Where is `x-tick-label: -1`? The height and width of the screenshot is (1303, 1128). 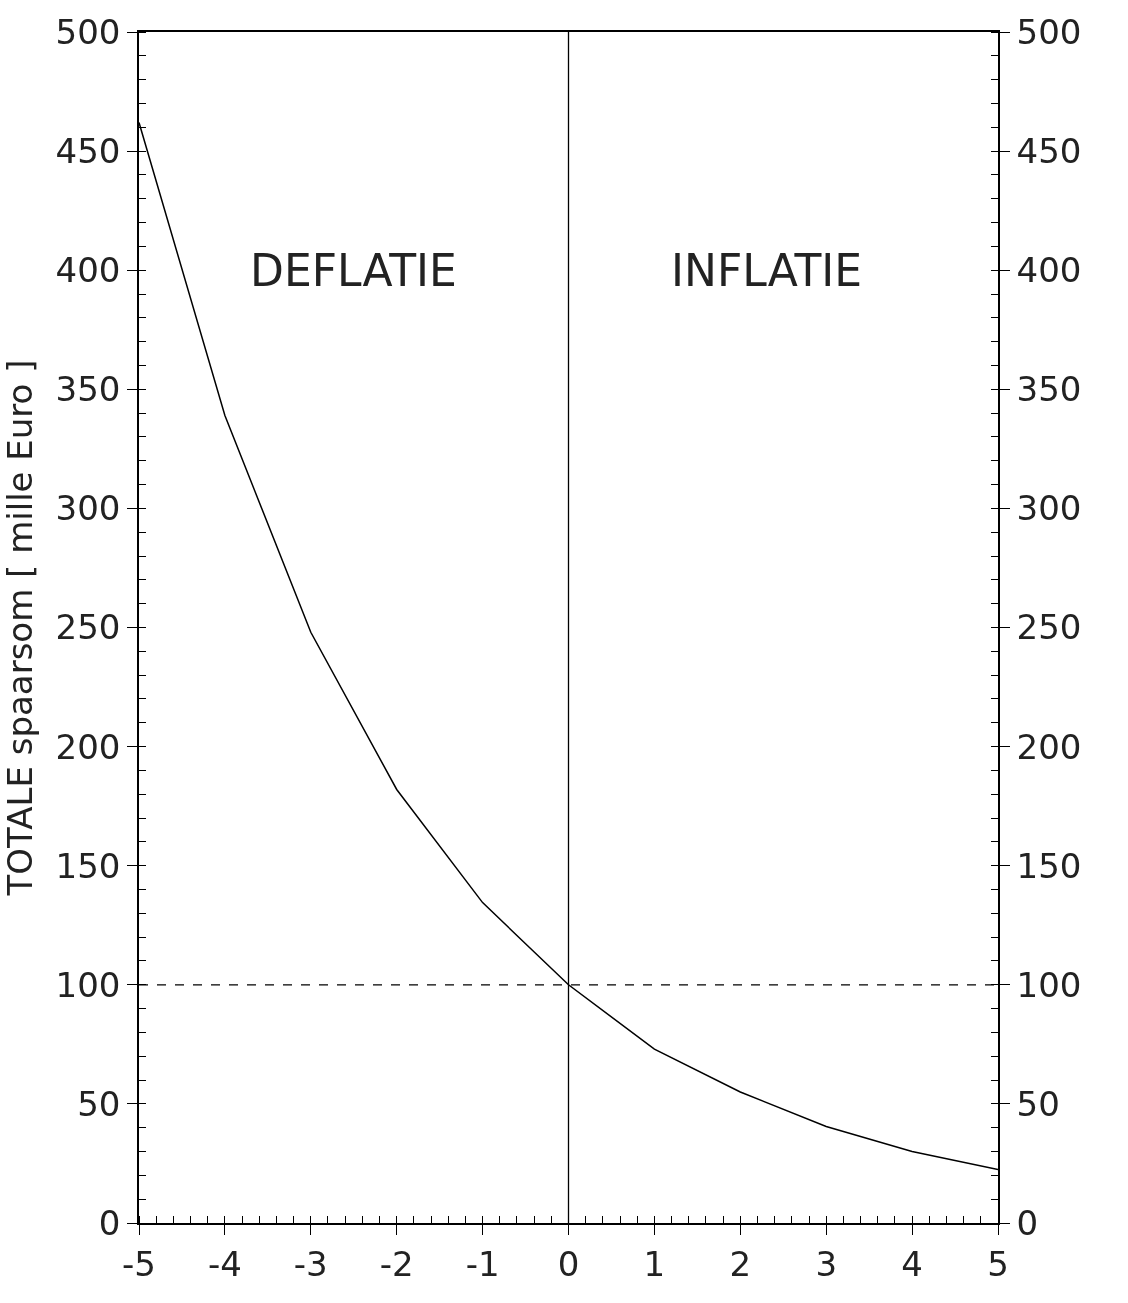
x-tick-label: -1 is located at coordinates (482, 1263).